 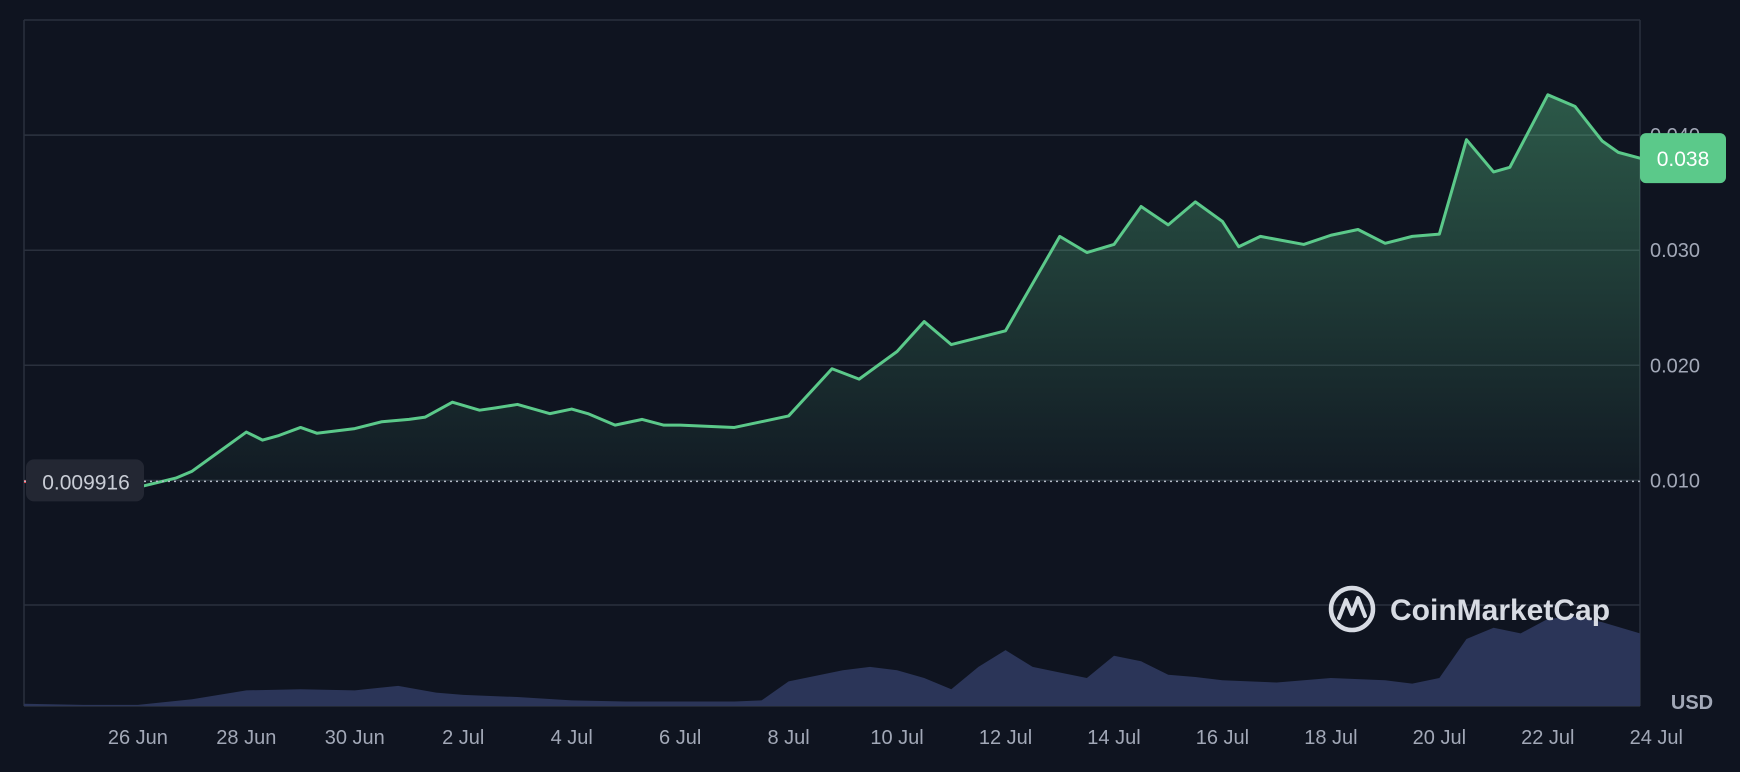 I want to click on baseline-label: 0.009916, so click(x=85, y=480).